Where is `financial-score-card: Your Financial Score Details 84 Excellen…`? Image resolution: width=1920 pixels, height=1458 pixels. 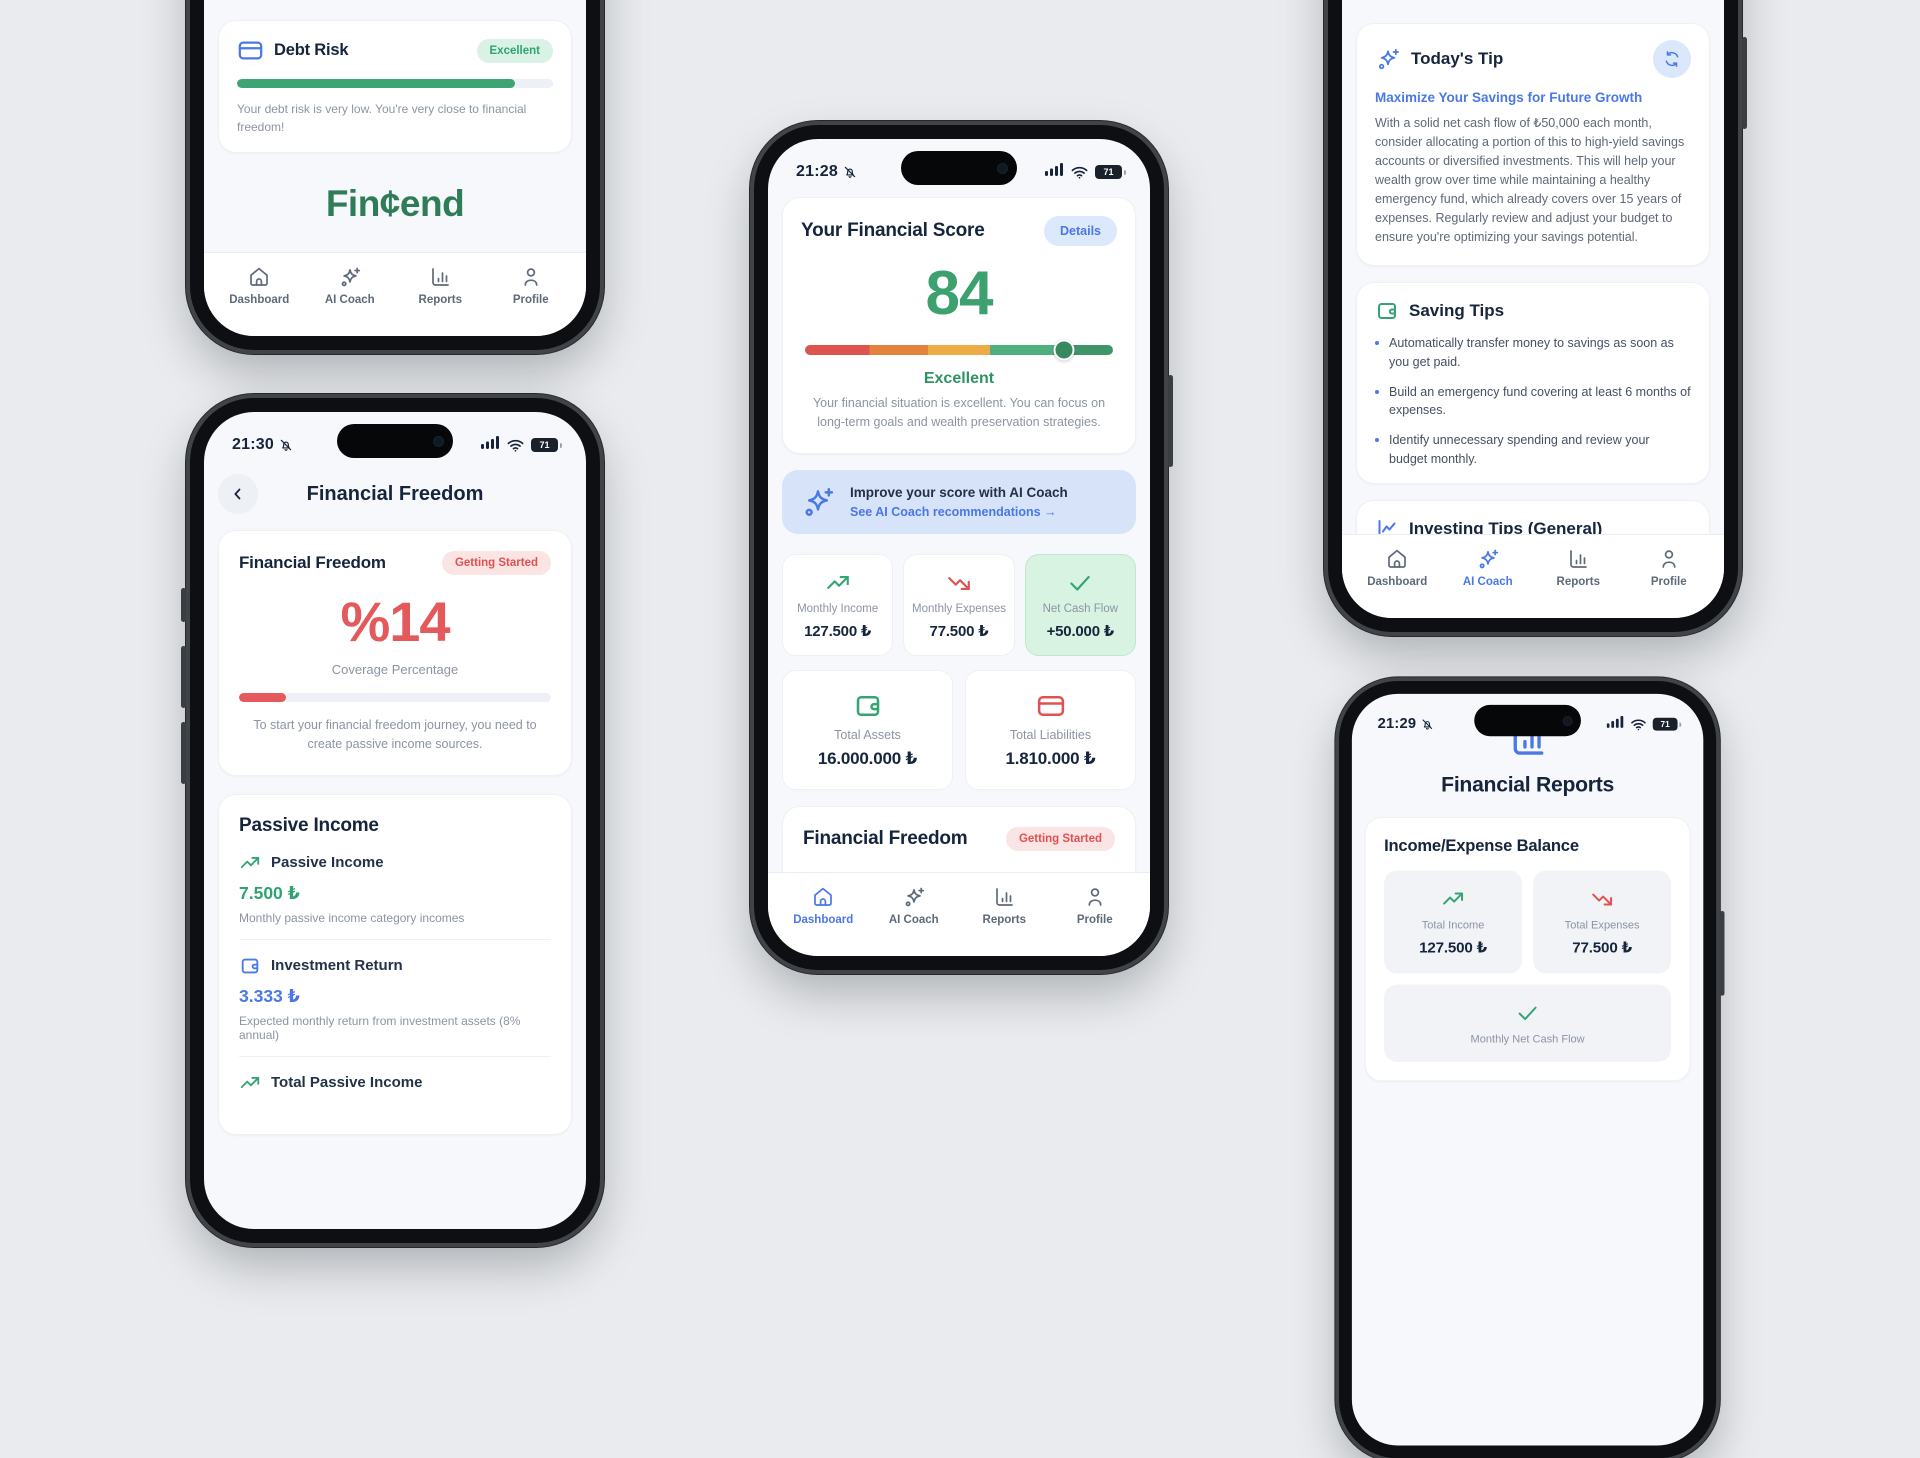
financial-score-card: Your Financial Score Details 84 Excellen… is located at coordinates (959, 325).